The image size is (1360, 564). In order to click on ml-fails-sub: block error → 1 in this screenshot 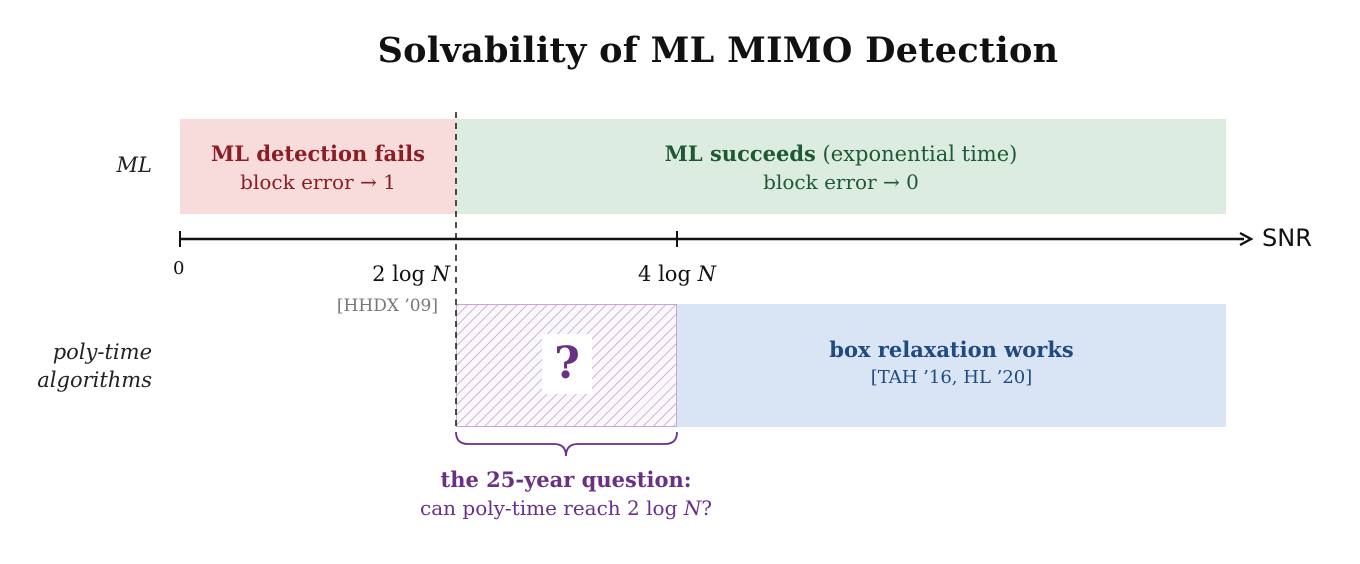, I will do `click(318, 182)`.